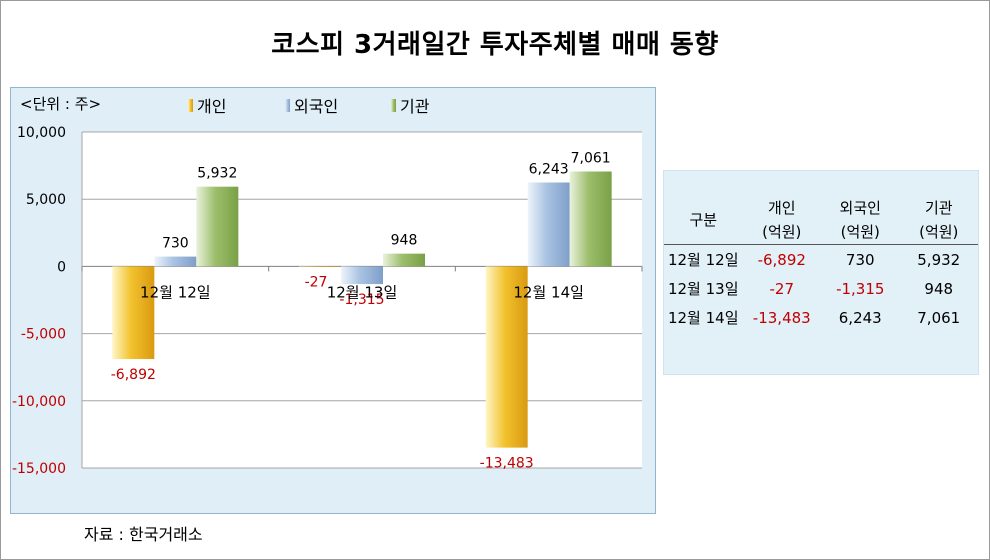 The image size is (990, 560). I want to click on table-header-institution: 기관 (억원), so click(939, 220).